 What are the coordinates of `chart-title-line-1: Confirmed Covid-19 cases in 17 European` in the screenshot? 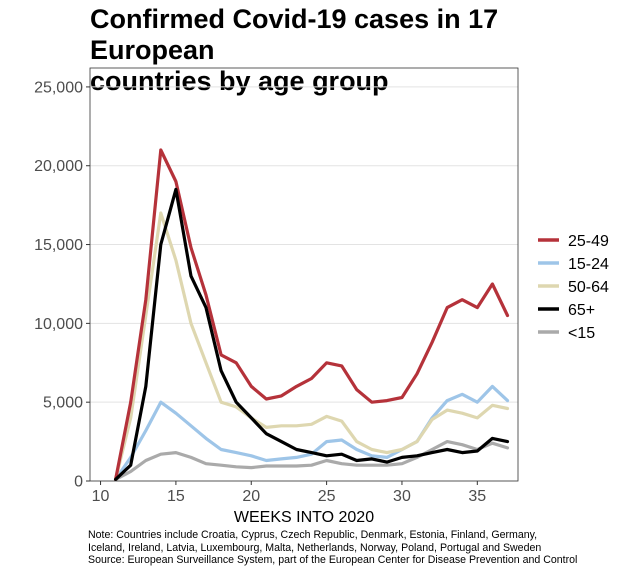 It's located at (294, 34).